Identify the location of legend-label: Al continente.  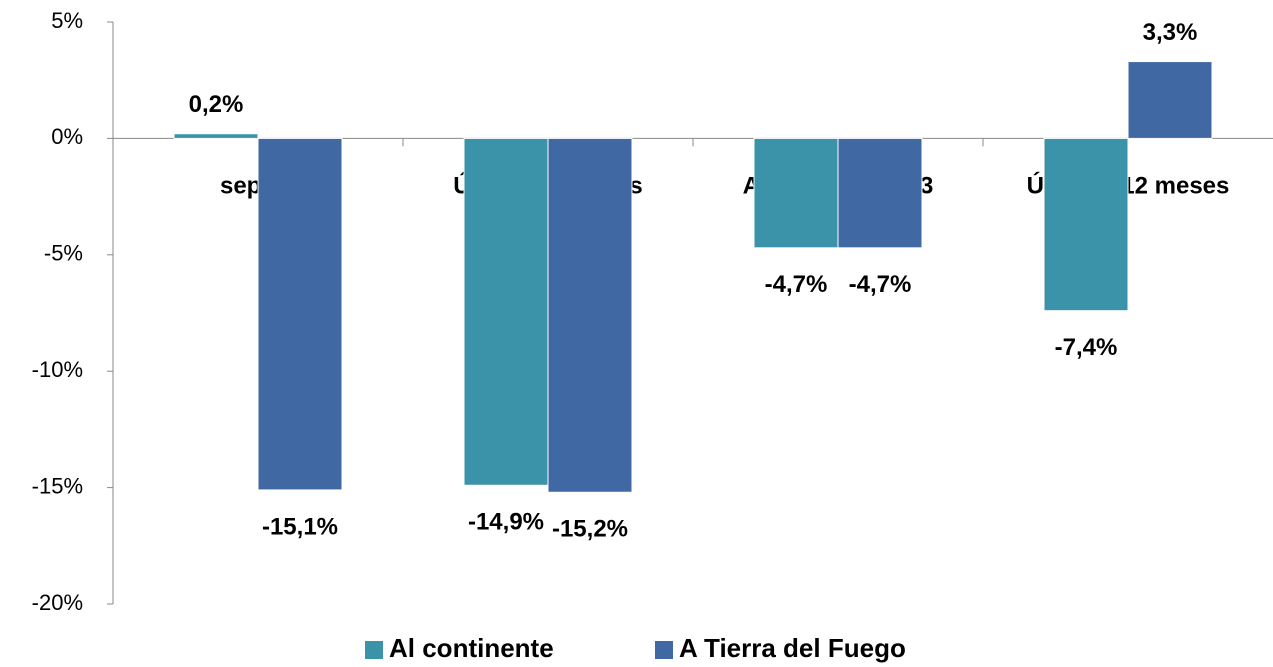
(471, 648).